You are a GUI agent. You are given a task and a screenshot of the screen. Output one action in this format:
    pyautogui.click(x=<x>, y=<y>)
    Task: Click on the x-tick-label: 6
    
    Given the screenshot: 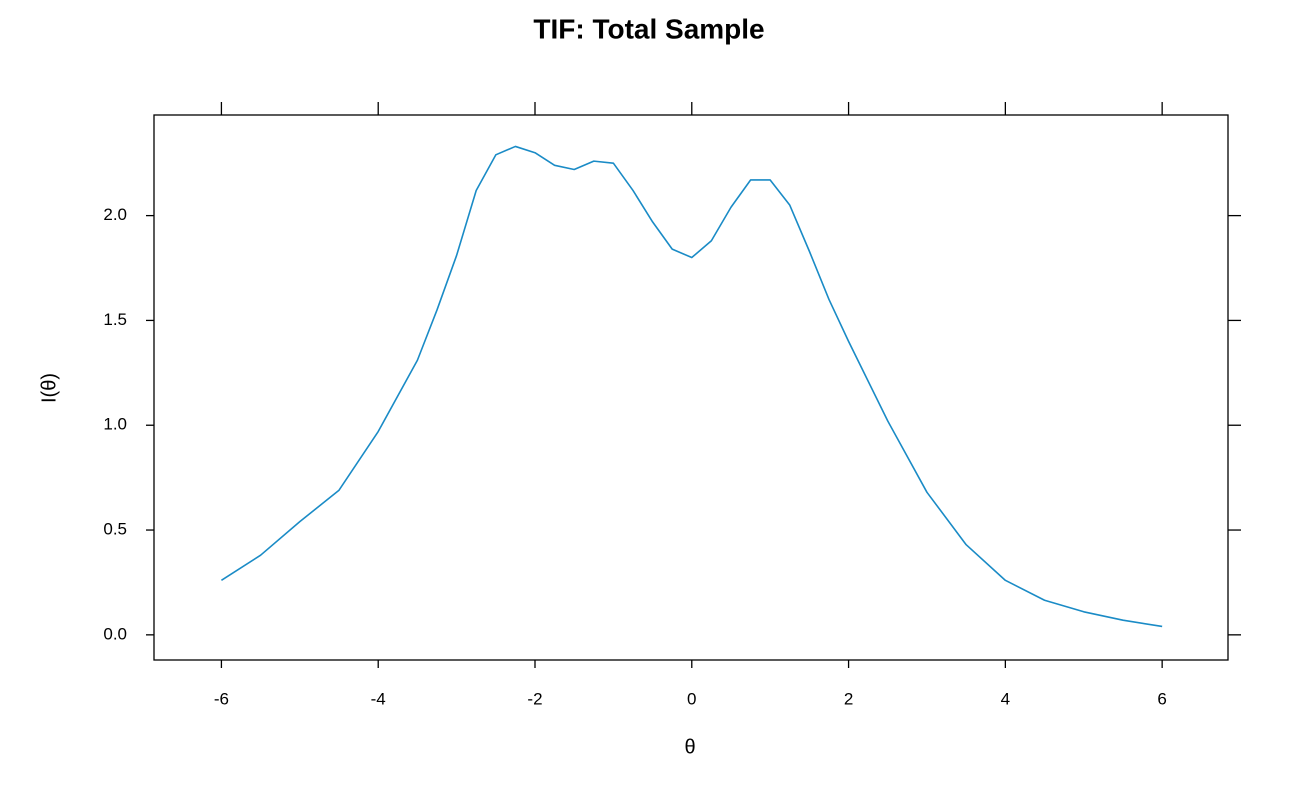 What is the action you would take?
    pyautogui.click(x=1161, y=698)
    